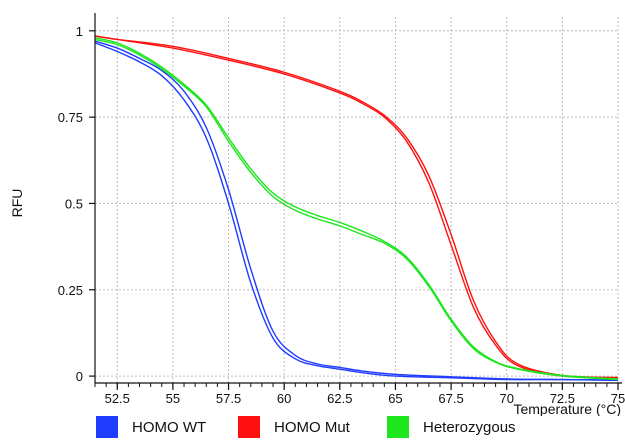 Image resolution: width=625 pixels, height=442 pixels. Describe the element at coordinates (562, 398) in the screenshot. I see `x-tick-label: 72.5` at that location.